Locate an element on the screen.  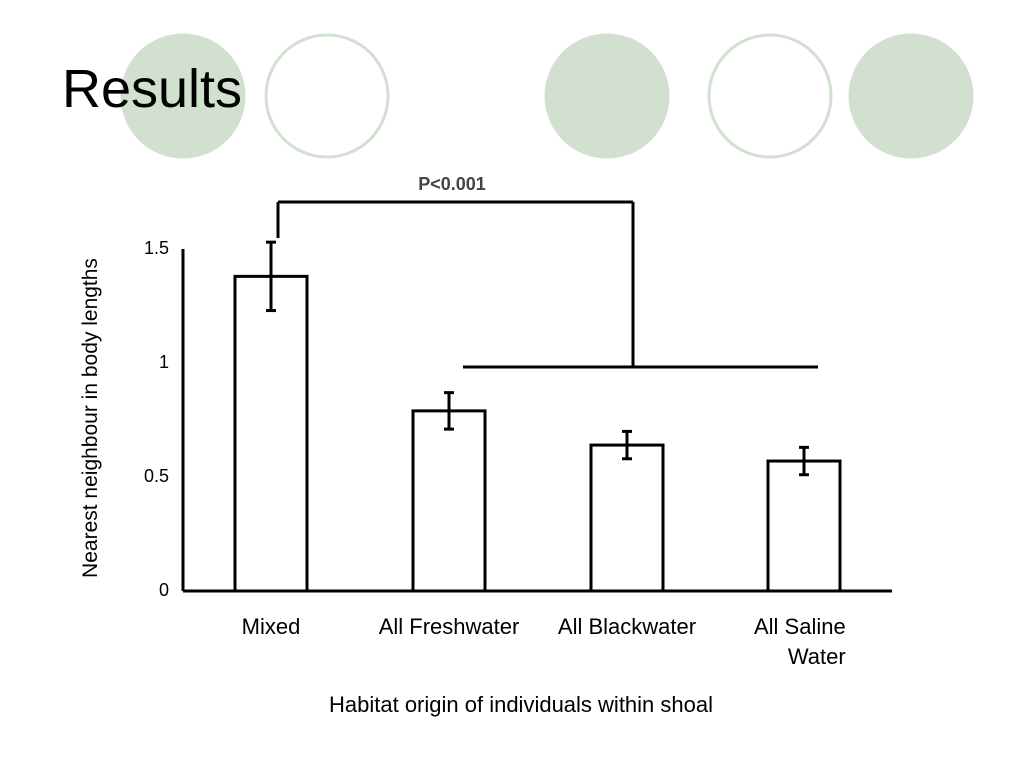
y-tick-label: 0 is located at coordinates (163, 590).